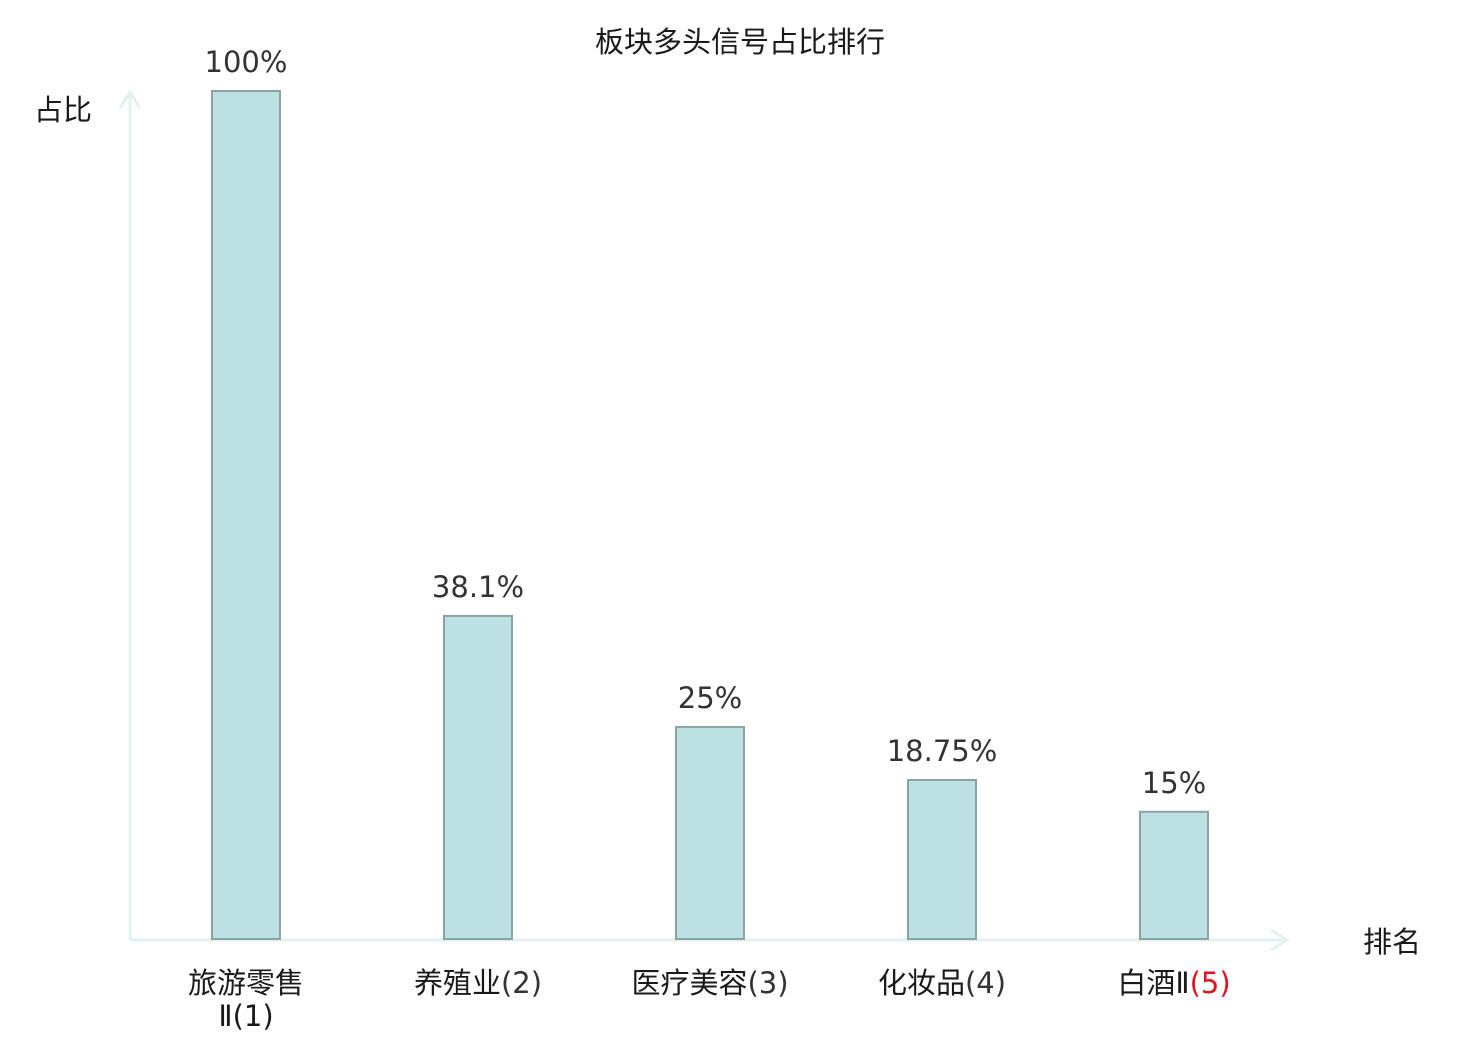  I want to click on bar-value-label: 15%, so click(1174, 783).